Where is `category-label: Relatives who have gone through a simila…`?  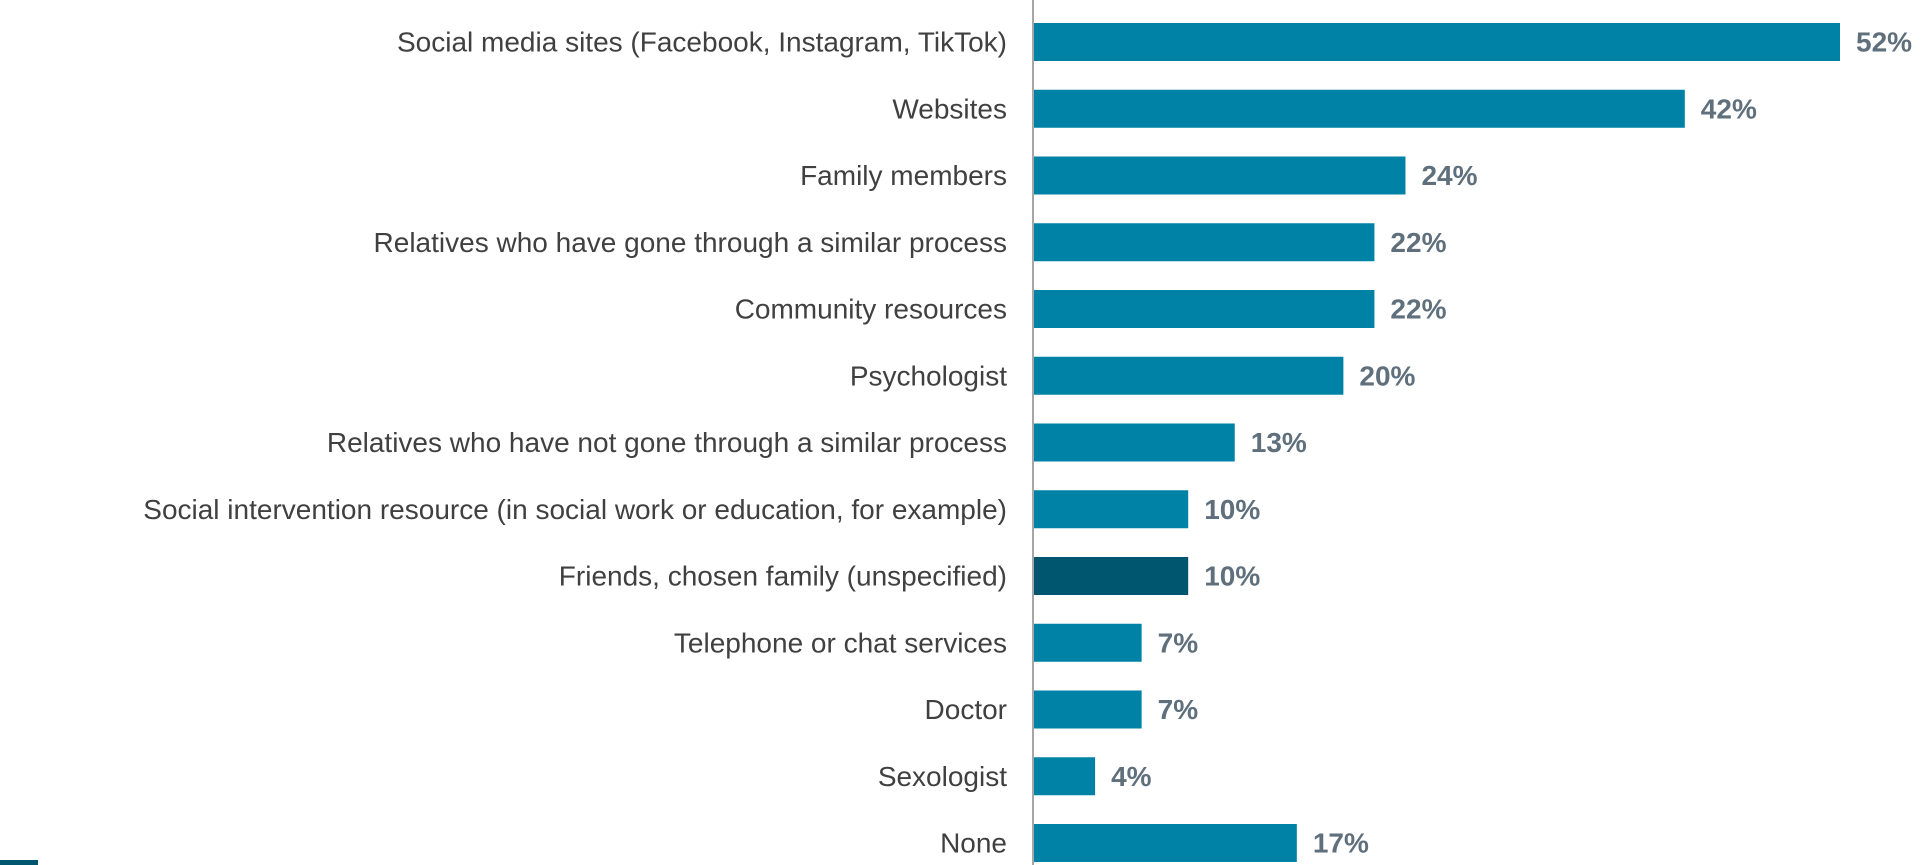
category-label: Relatives who have gone through a simila… is located at coordinates (690, 242).